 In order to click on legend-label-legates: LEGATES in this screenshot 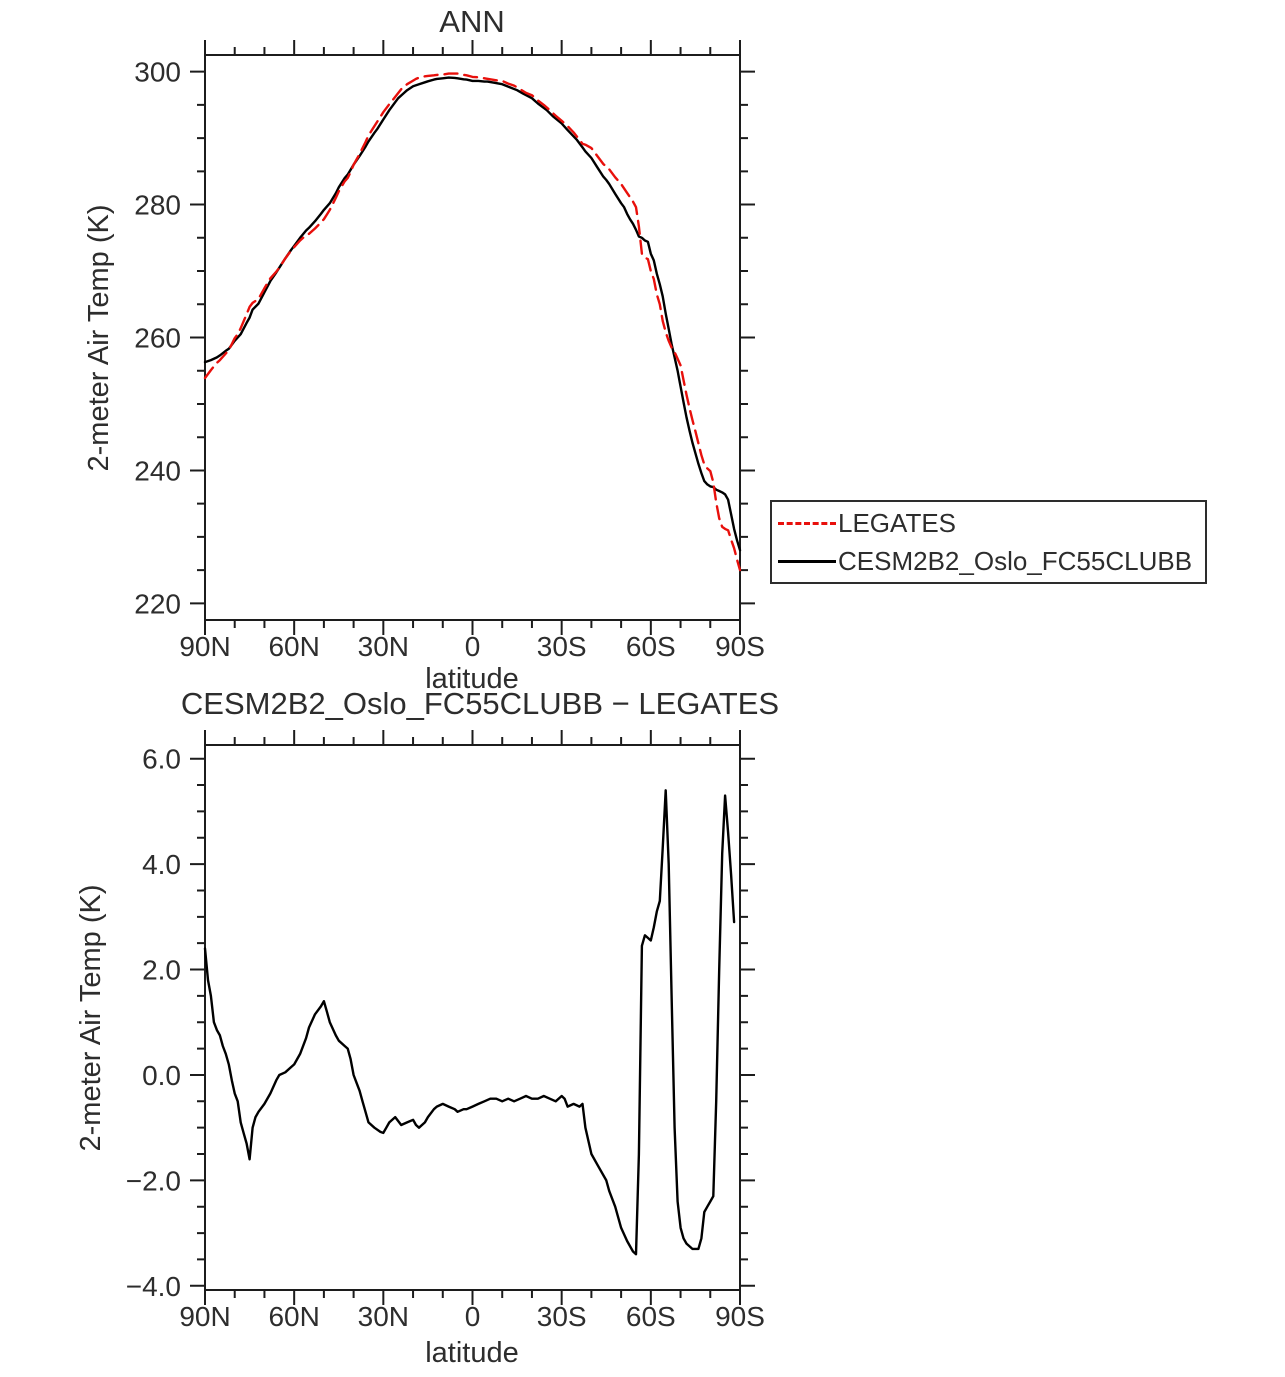, I will do `click(897, 523)`.